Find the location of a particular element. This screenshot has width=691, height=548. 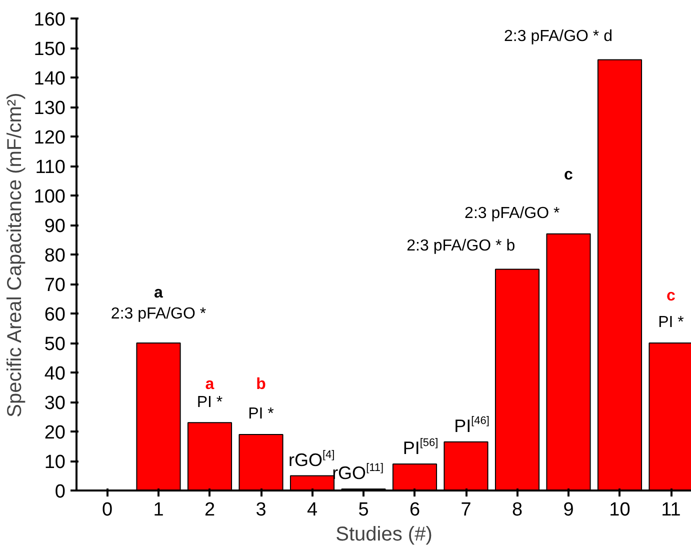

y-tick-label: 0 is located at coordinates (60, 492).